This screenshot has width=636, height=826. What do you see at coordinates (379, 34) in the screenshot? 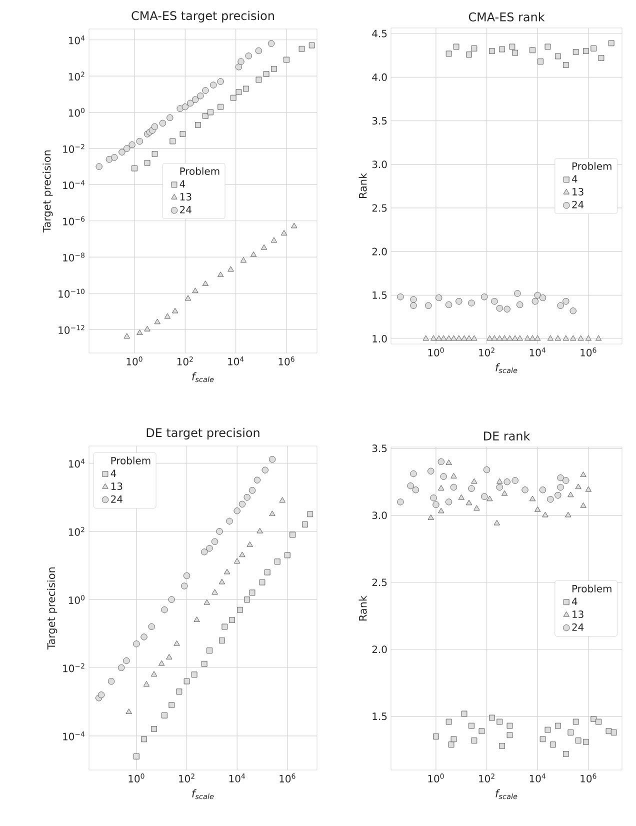
I see `y-tick-label: 4.5` at bounding box center [379, 34].